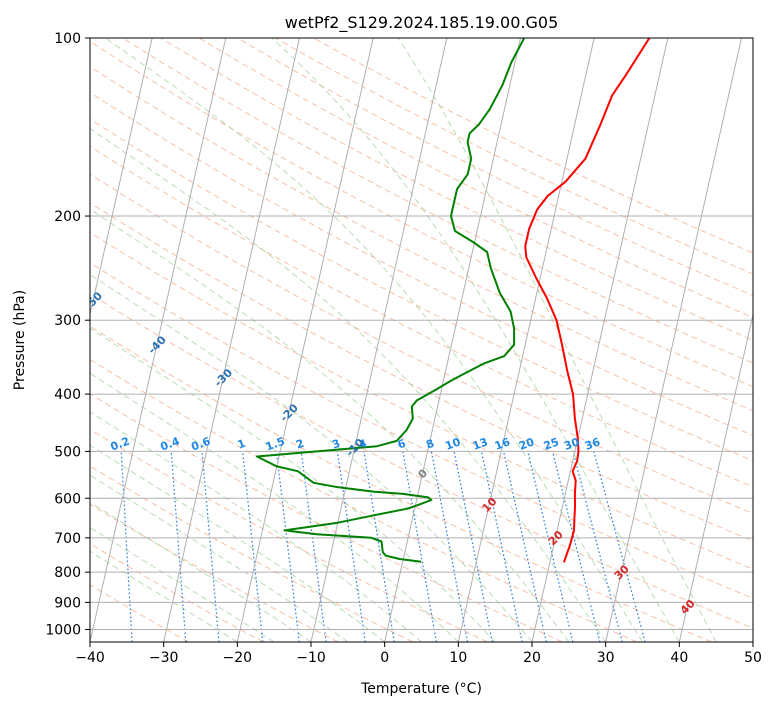 The width and height of the screenshot is (775, 712). What do you see at coordinates (418, 654) in the screenshot?
I see `x-axis-ticks: −40 −30 −20 −10 0 10 20 30 40 50` at bounding box center [418, 654].